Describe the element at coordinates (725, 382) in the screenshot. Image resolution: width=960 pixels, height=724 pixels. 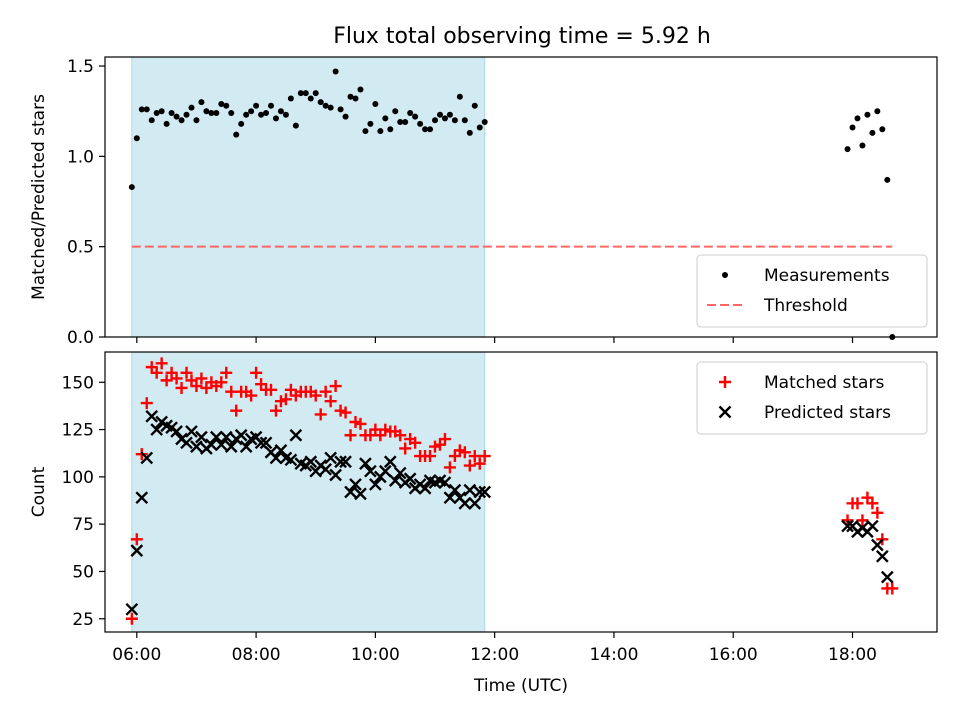
I see `legend-matched-marker` at that location.